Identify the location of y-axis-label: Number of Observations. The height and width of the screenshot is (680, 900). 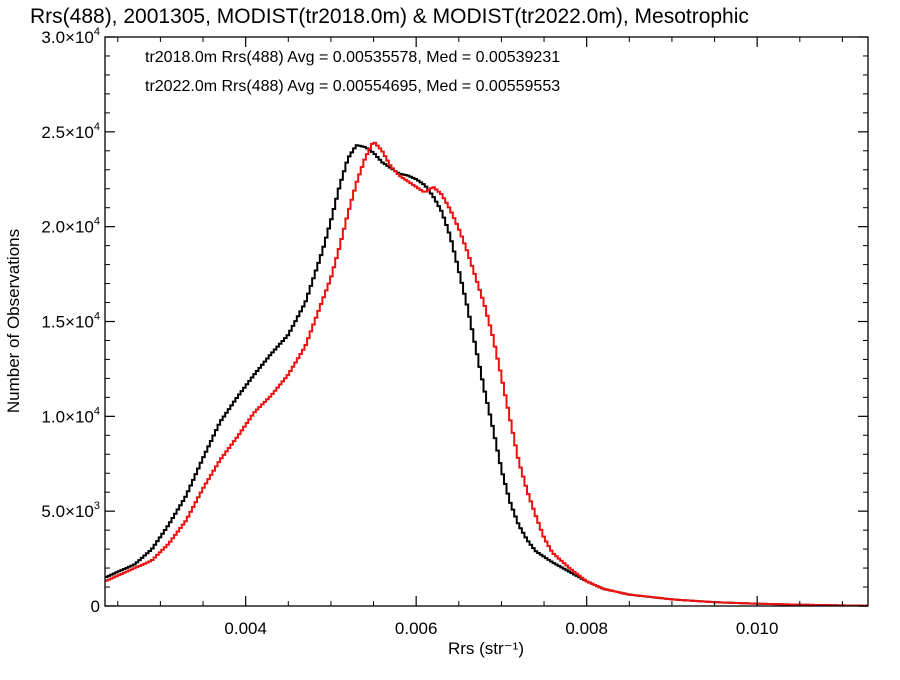
(13, 321).